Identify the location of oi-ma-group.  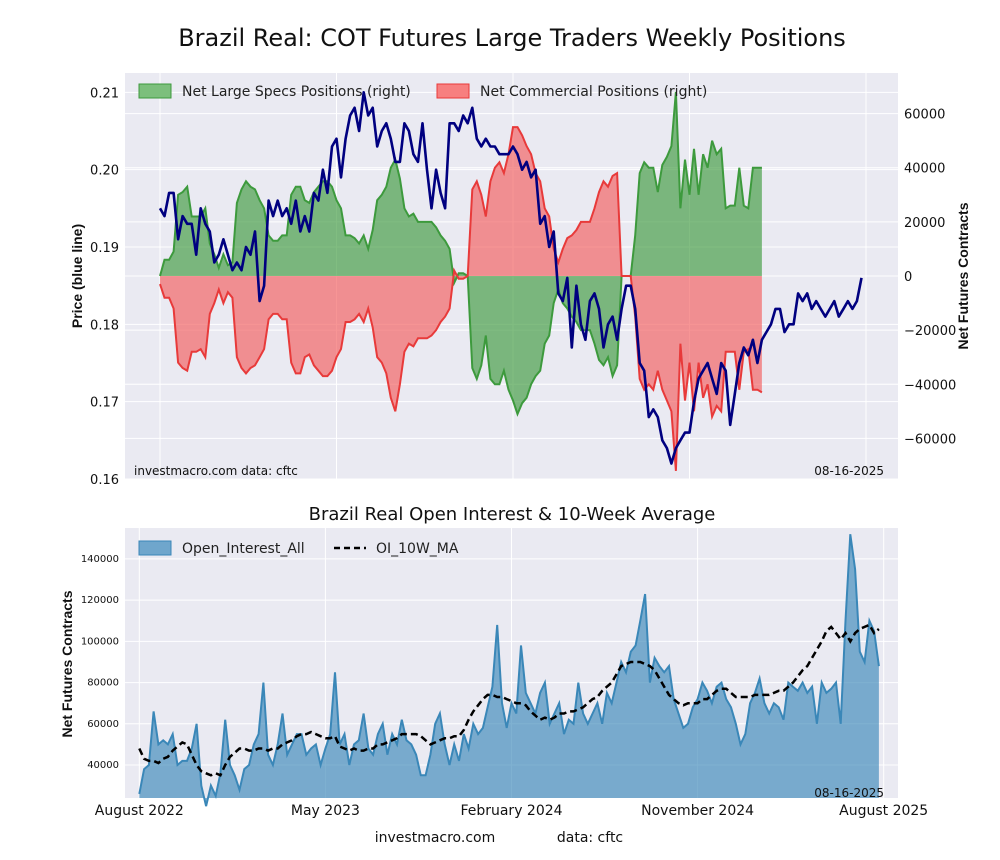
(509, 700).